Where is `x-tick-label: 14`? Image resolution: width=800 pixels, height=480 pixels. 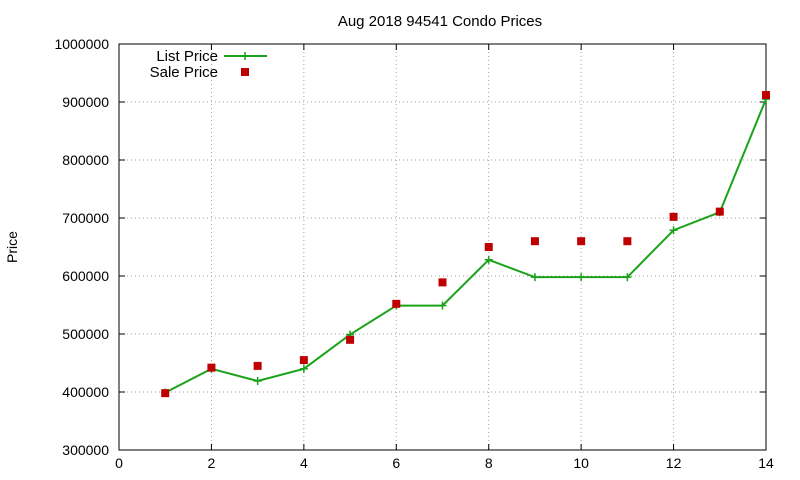
x-tick-label: 14 is located at coordinates (766, 463).